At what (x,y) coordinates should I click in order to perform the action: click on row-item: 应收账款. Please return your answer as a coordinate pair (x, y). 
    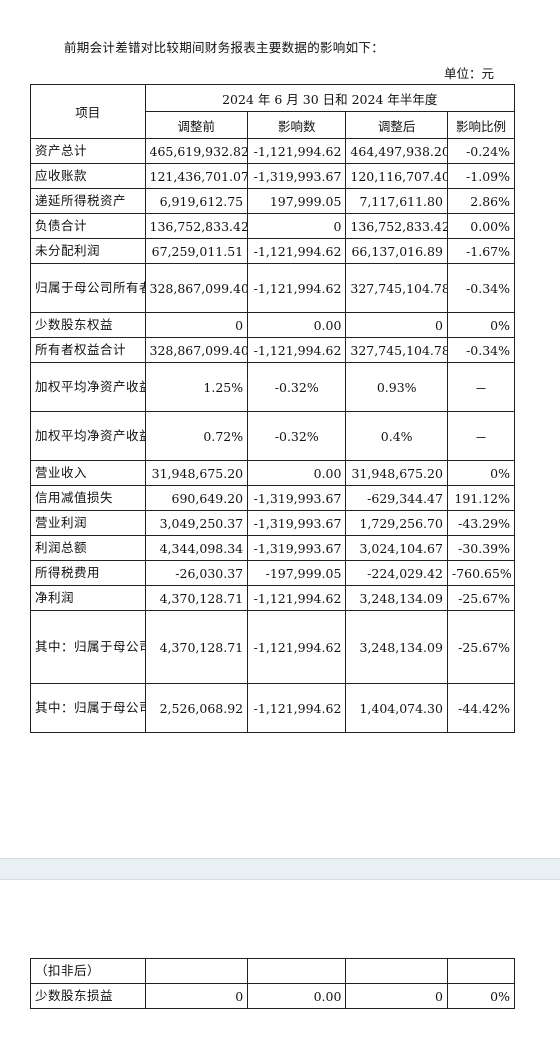
    Looking at the image, I should click on (88, 176).